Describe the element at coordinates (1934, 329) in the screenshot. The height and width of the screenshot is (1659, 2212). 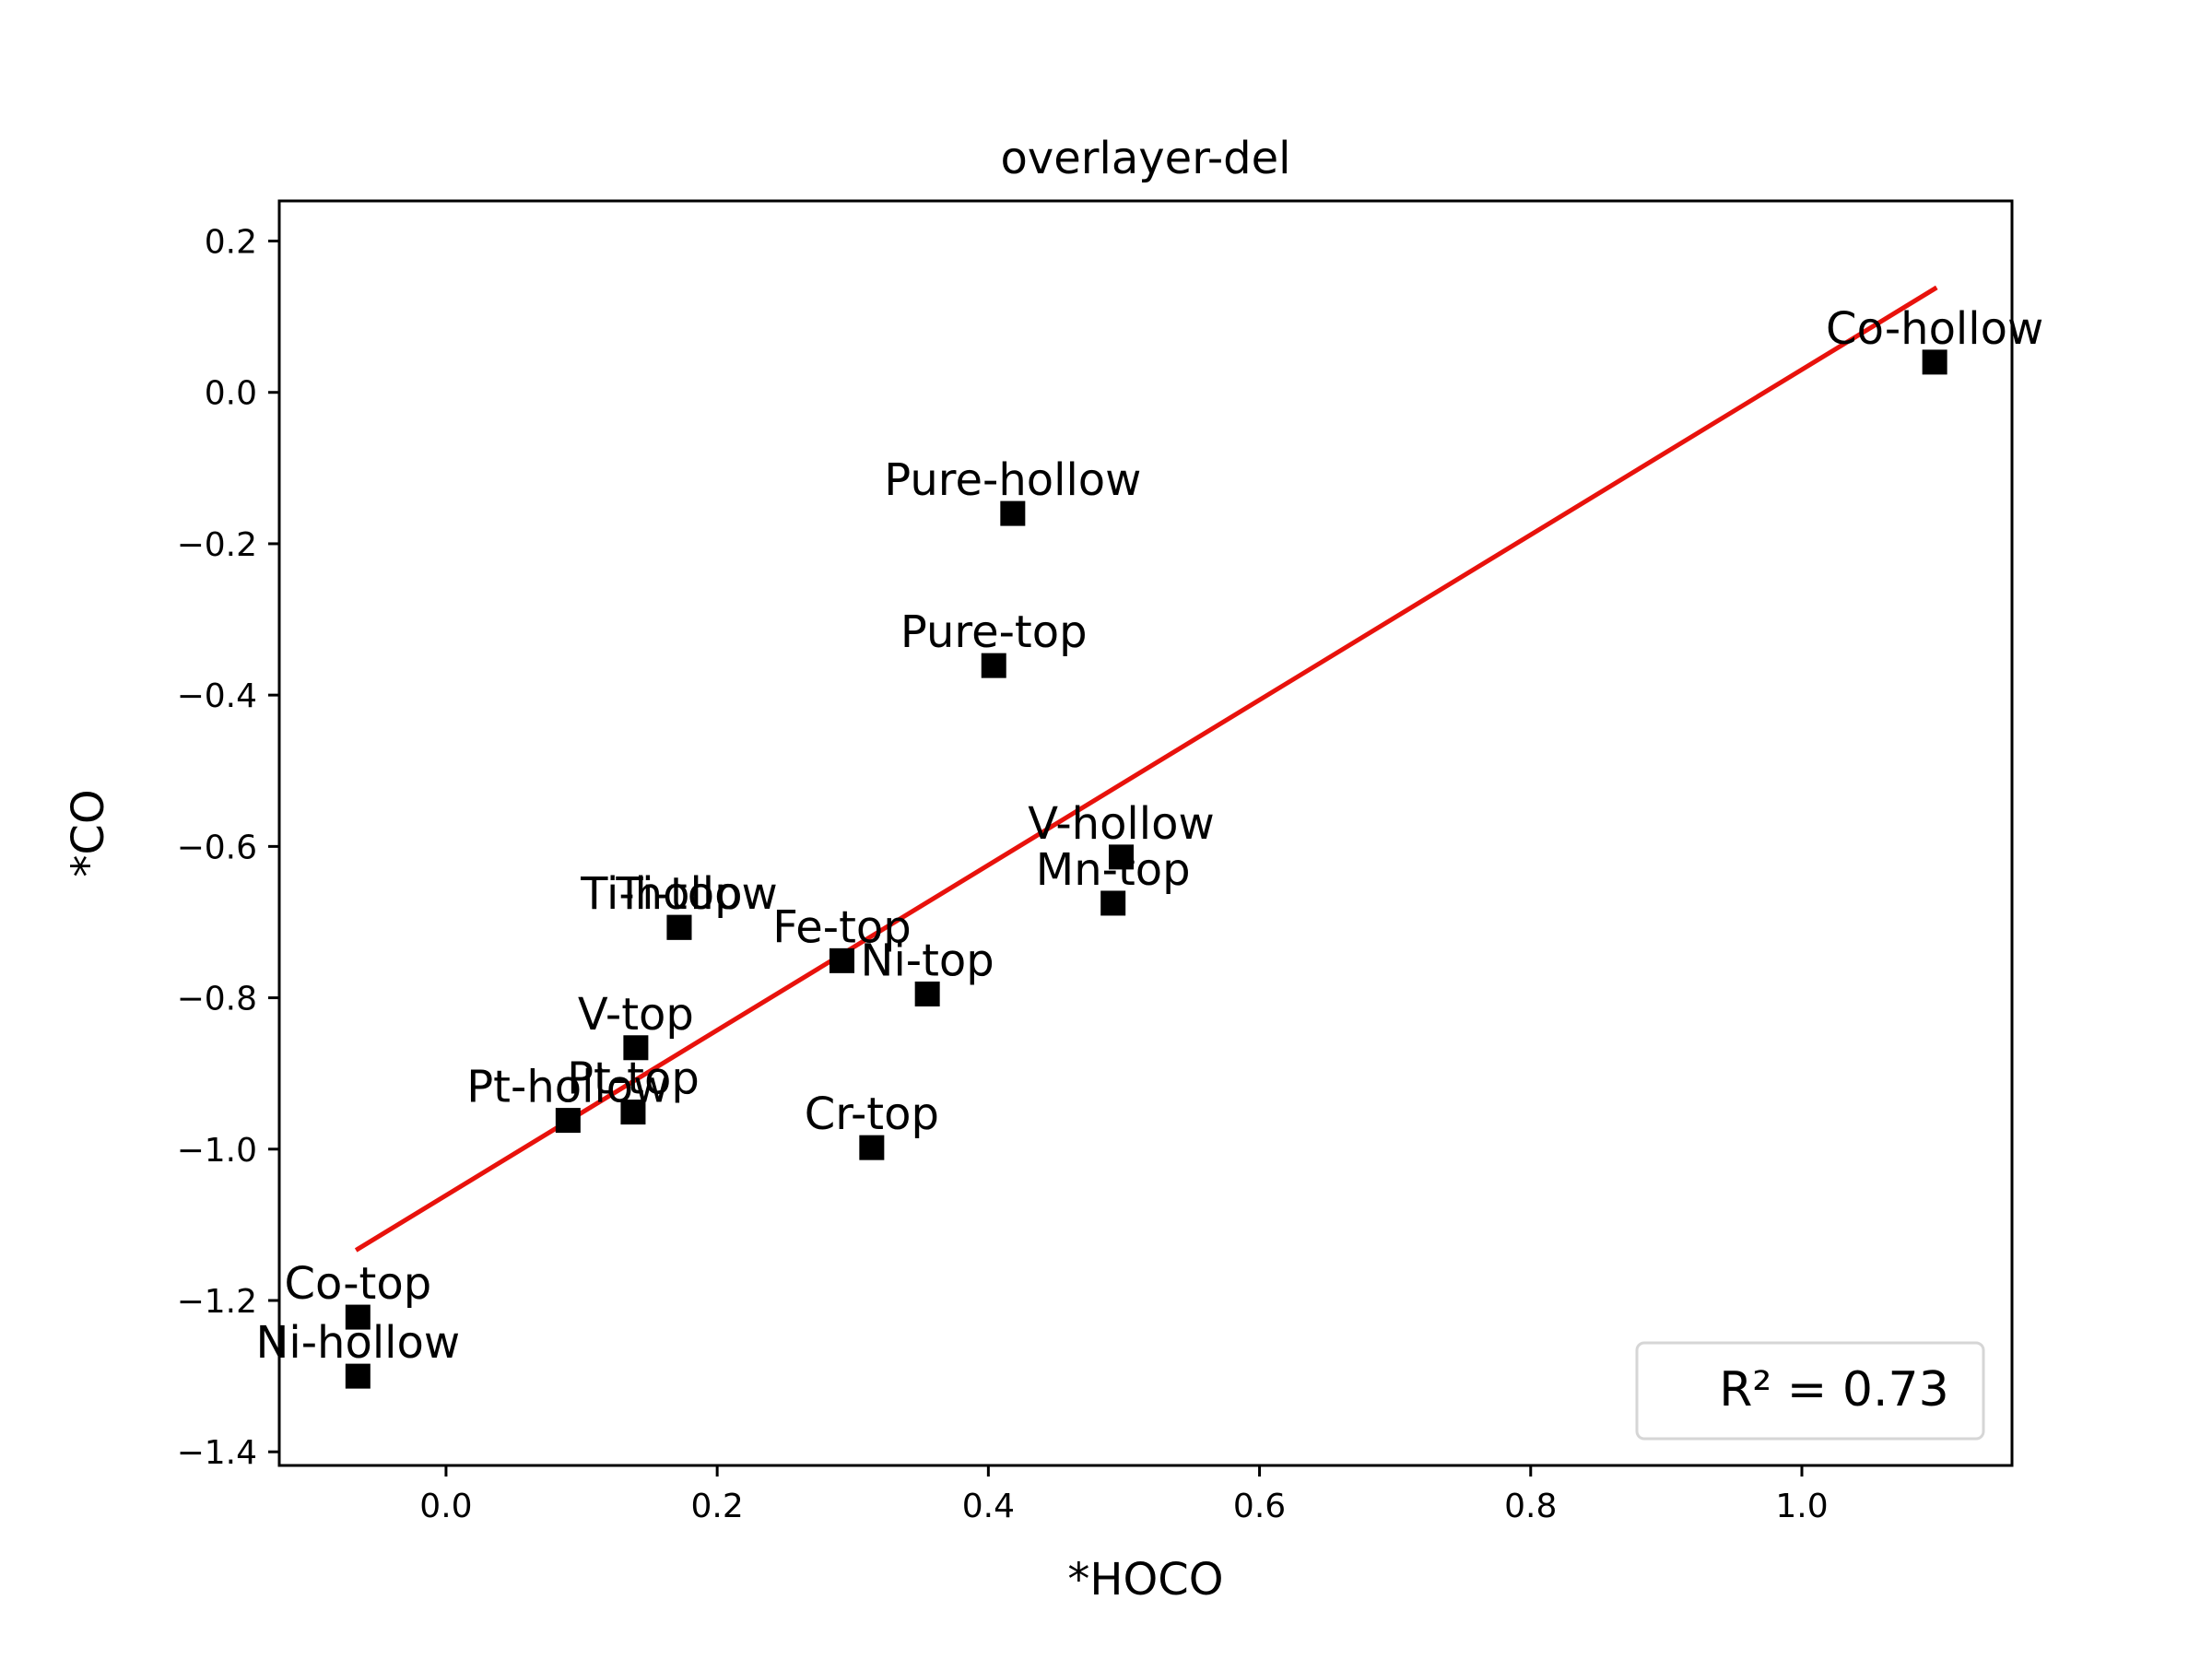
I see `point-label: Co-hollow` at that location.